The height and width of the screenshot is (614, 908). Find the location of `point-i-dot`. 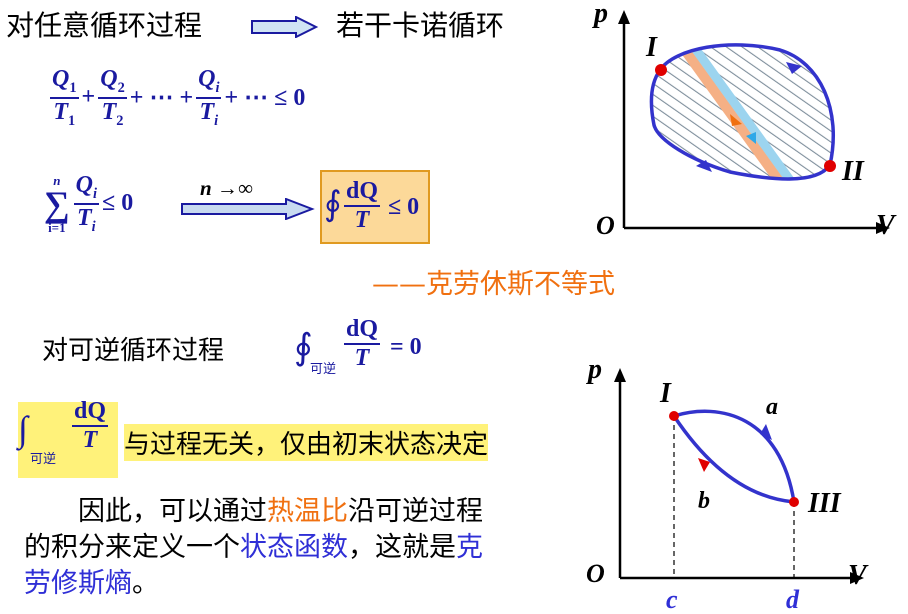

point-i-dot is located at coordinates (661, 70).